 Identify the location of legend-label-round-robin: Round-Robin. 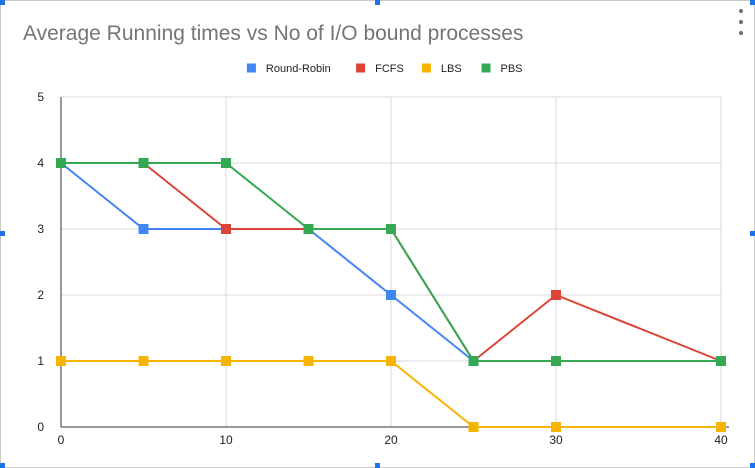
(298, 69).